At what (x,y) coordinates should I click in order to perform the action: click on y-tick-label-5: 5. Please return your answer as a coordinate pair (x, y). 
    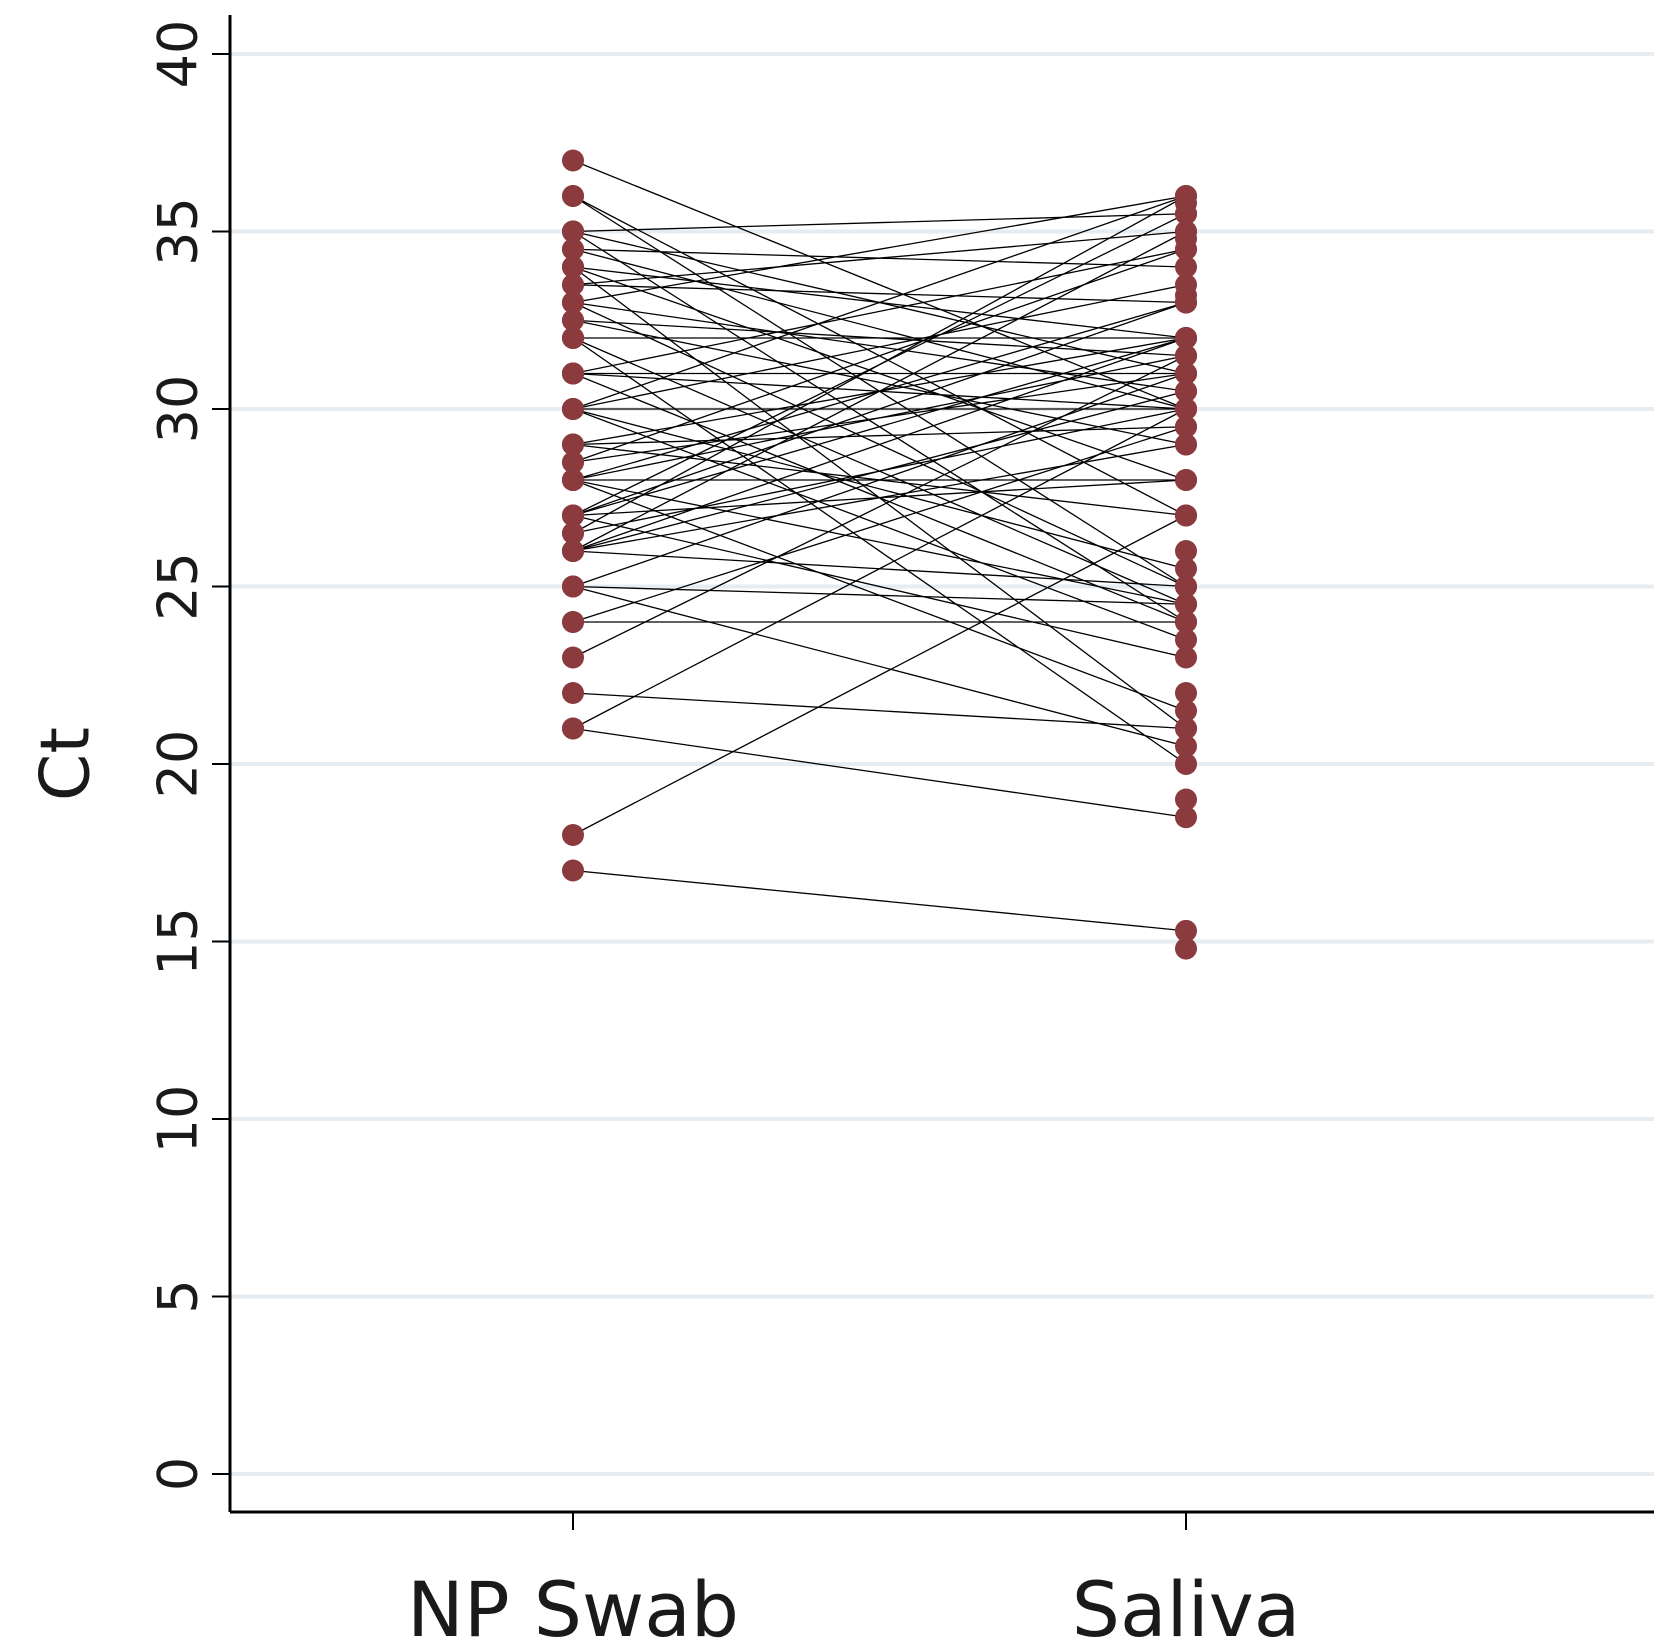
    Looking at the image, I should click on (178, 1296).